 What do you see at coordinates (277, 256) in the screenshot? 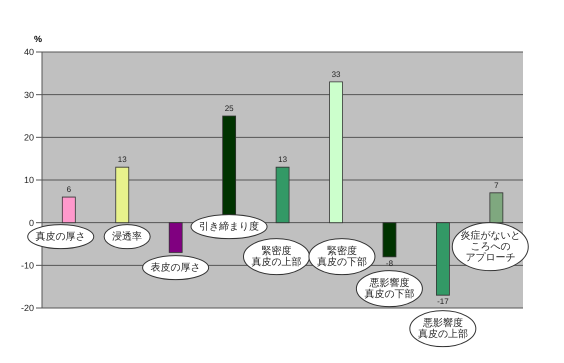
I see `x-tick-label: 緊密度真皮の上部` at bounding box center [277, 256].